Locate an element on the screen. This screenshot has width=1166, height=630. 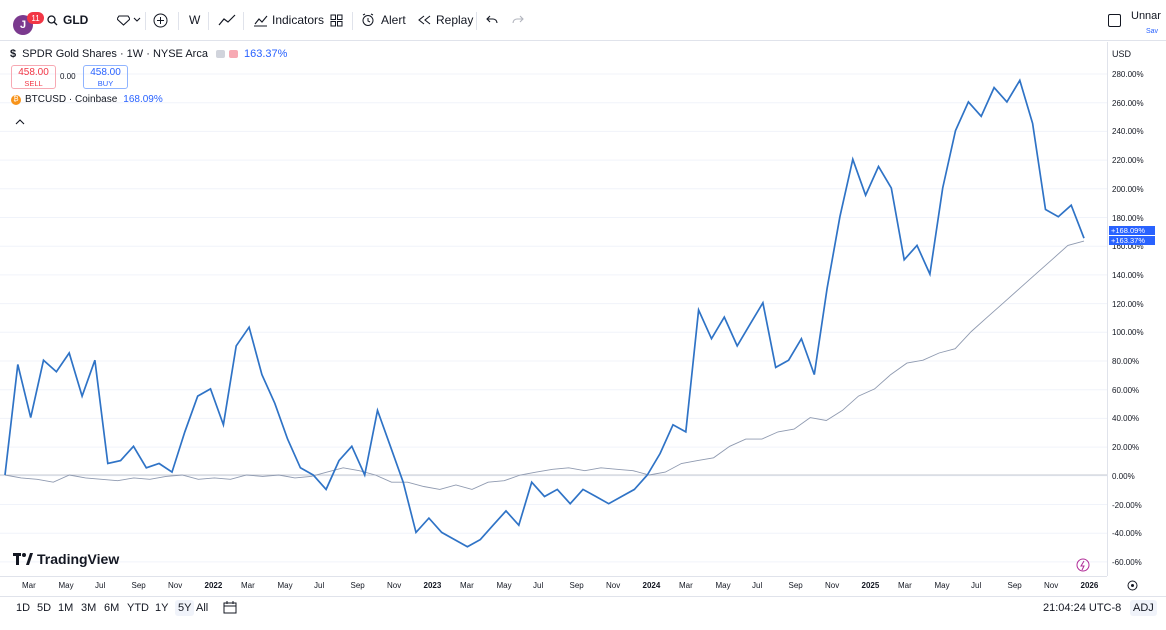
dollar-icon: $ is located at coordinates (13, 54).